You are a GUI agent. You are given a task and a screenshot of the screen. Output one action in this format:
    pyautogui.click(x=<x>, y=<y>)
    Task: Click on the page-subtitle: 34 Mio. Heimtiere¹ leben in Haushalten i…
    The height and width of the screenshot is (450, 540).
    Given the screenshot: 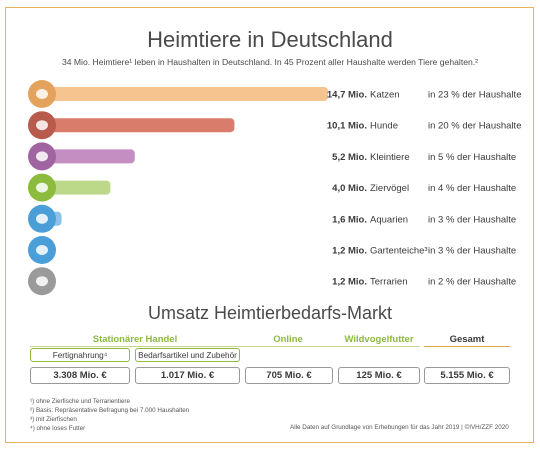 What is the action you would take?
    pyautogui.click(x=270, y=62)
    